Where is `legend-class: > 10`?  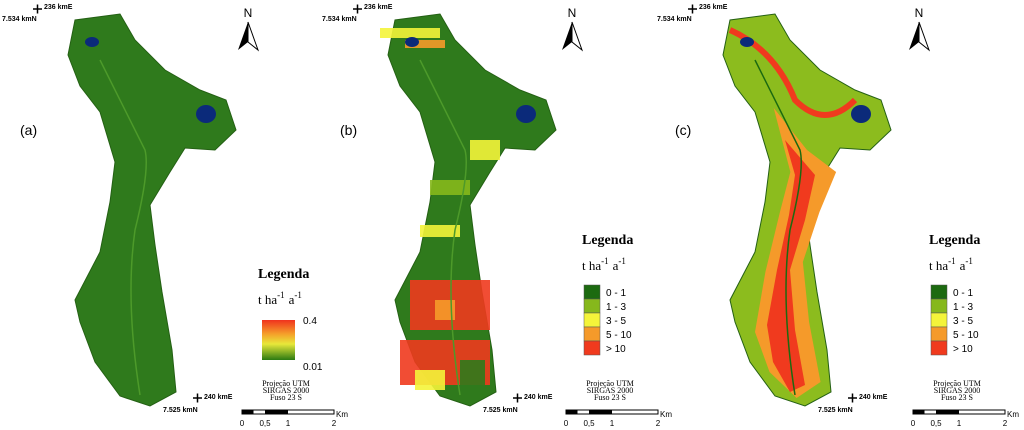
legend-class: > 10 is located at coordinates (616, 349).